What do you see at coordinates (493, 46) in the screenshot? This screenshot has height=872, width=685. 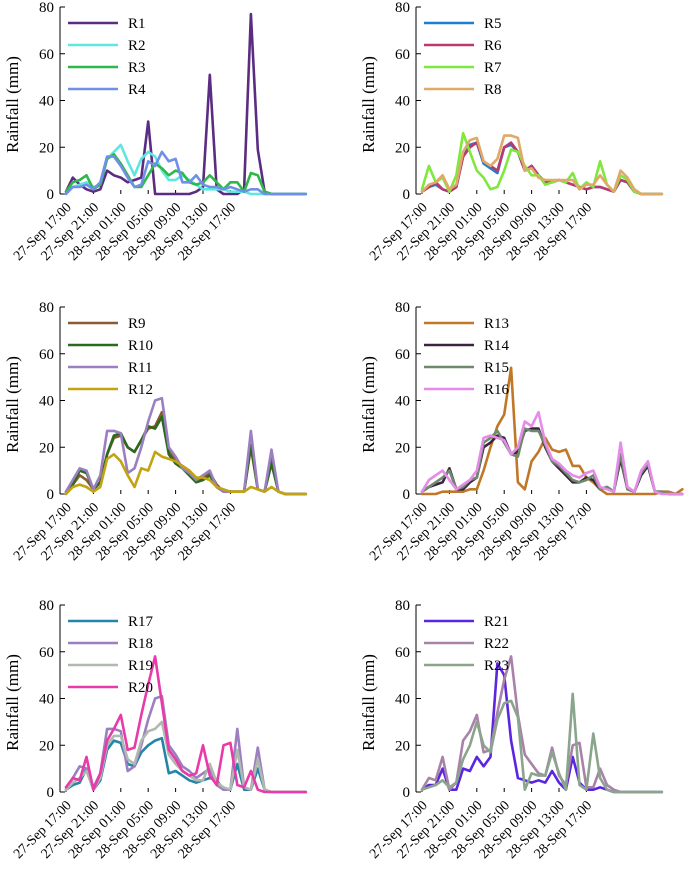 I see `legend-label-r6: R6` at bounding box center [493, 46].